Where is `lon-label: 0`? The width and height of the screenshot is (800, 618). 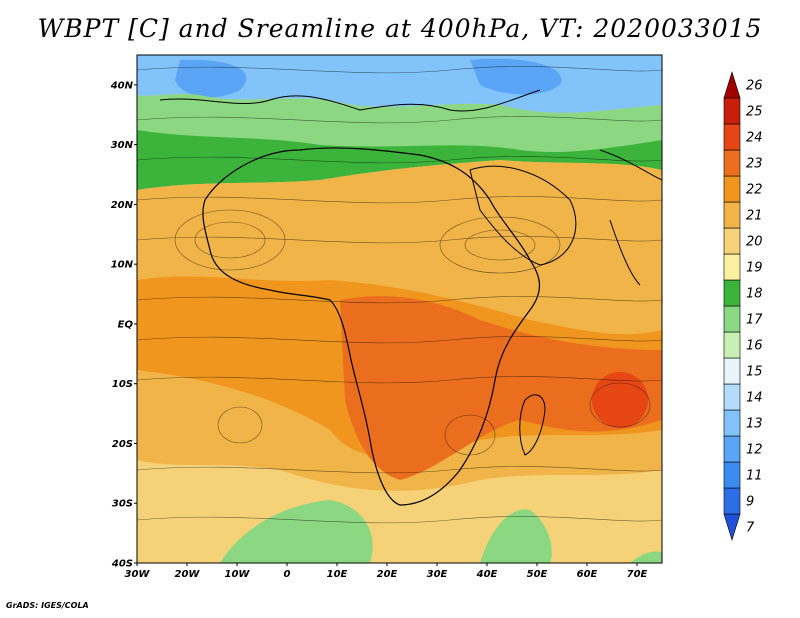
lon-label: 0 is located at coordinates (287, 574).